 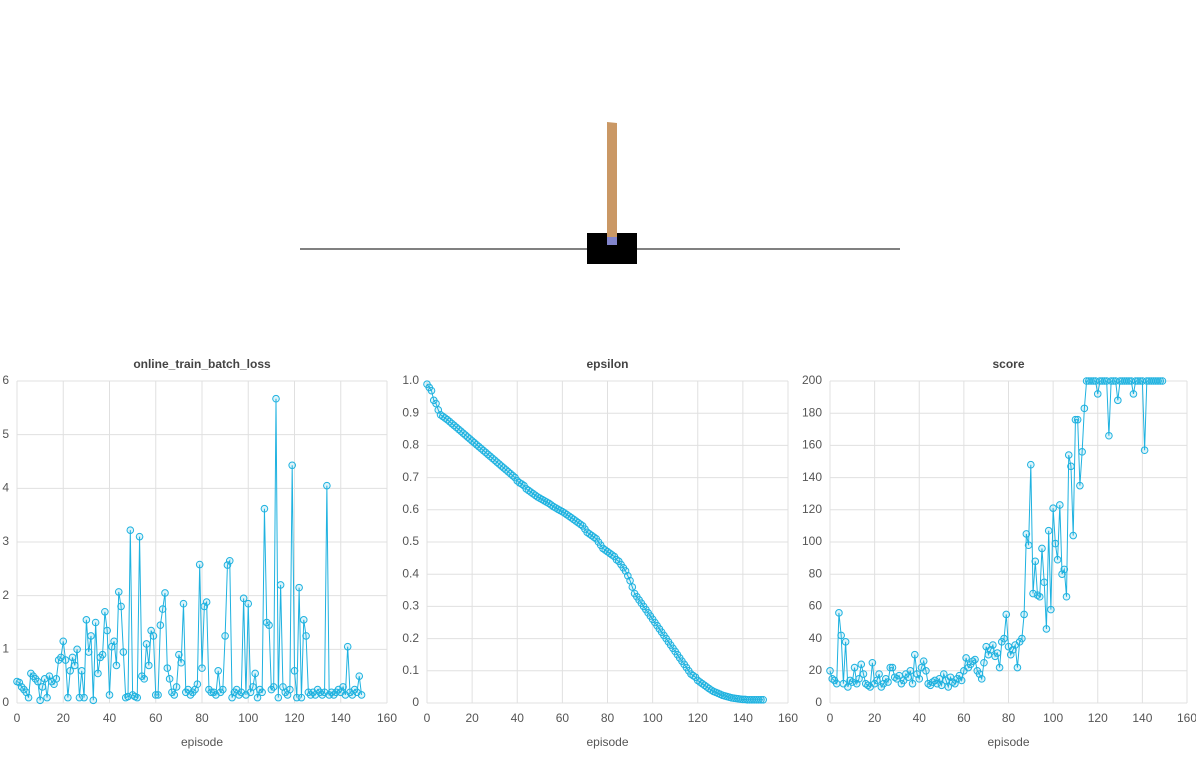 What do you see at coordinates (812, 445) in the screenshot?
I see `y-tick-label: 160` at bounding box center [812, 445].